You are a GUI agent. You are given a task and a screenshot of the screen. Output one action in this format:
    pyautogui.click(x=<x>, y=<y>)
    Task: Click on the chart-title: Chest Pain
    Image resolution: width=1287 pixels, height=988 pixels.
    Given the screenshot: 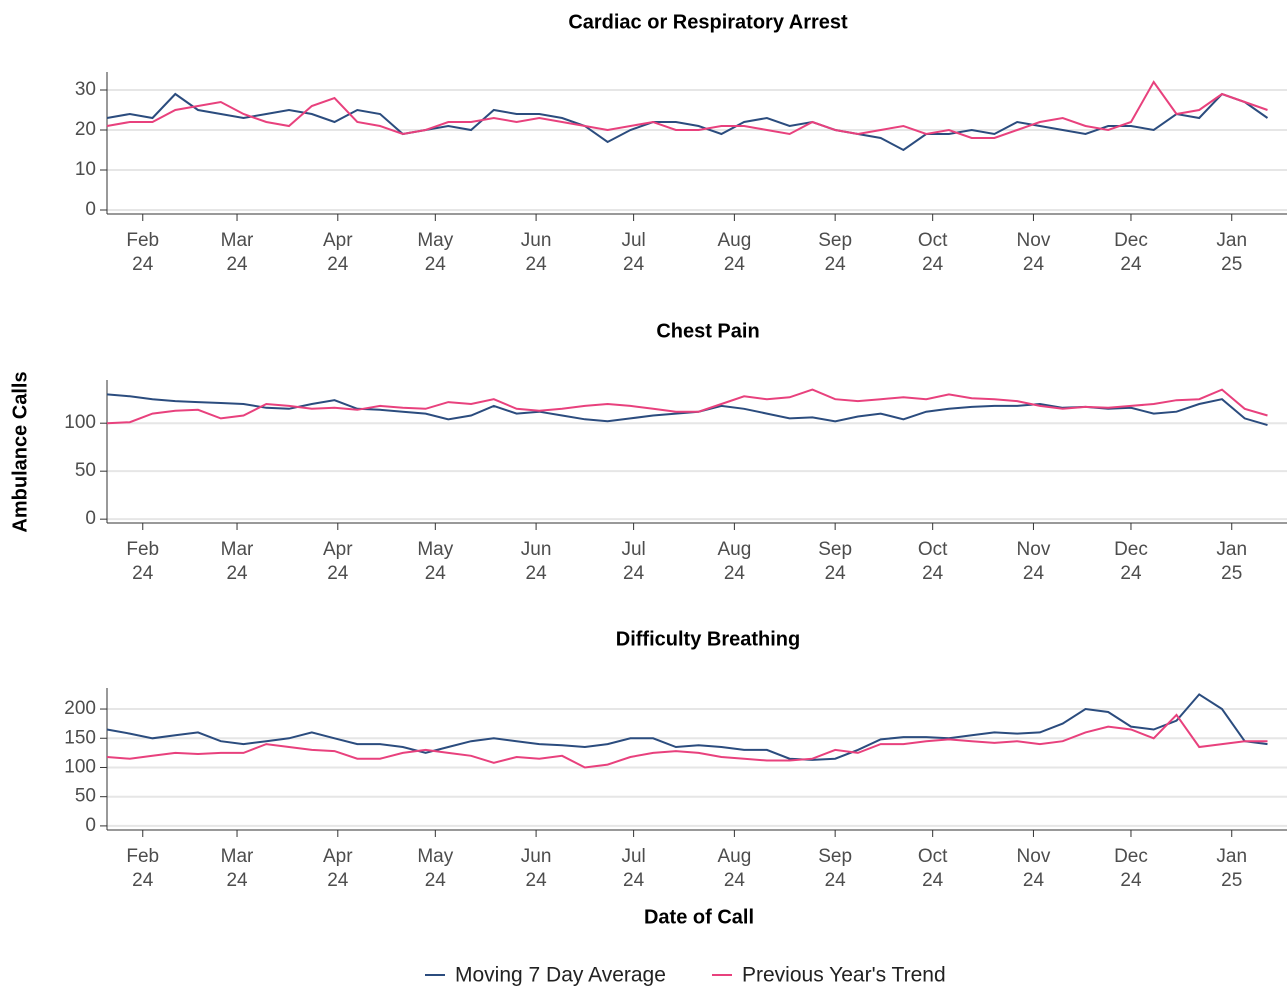 What is the action you would take?
    pyautogui.click(x=707, y=331)
    